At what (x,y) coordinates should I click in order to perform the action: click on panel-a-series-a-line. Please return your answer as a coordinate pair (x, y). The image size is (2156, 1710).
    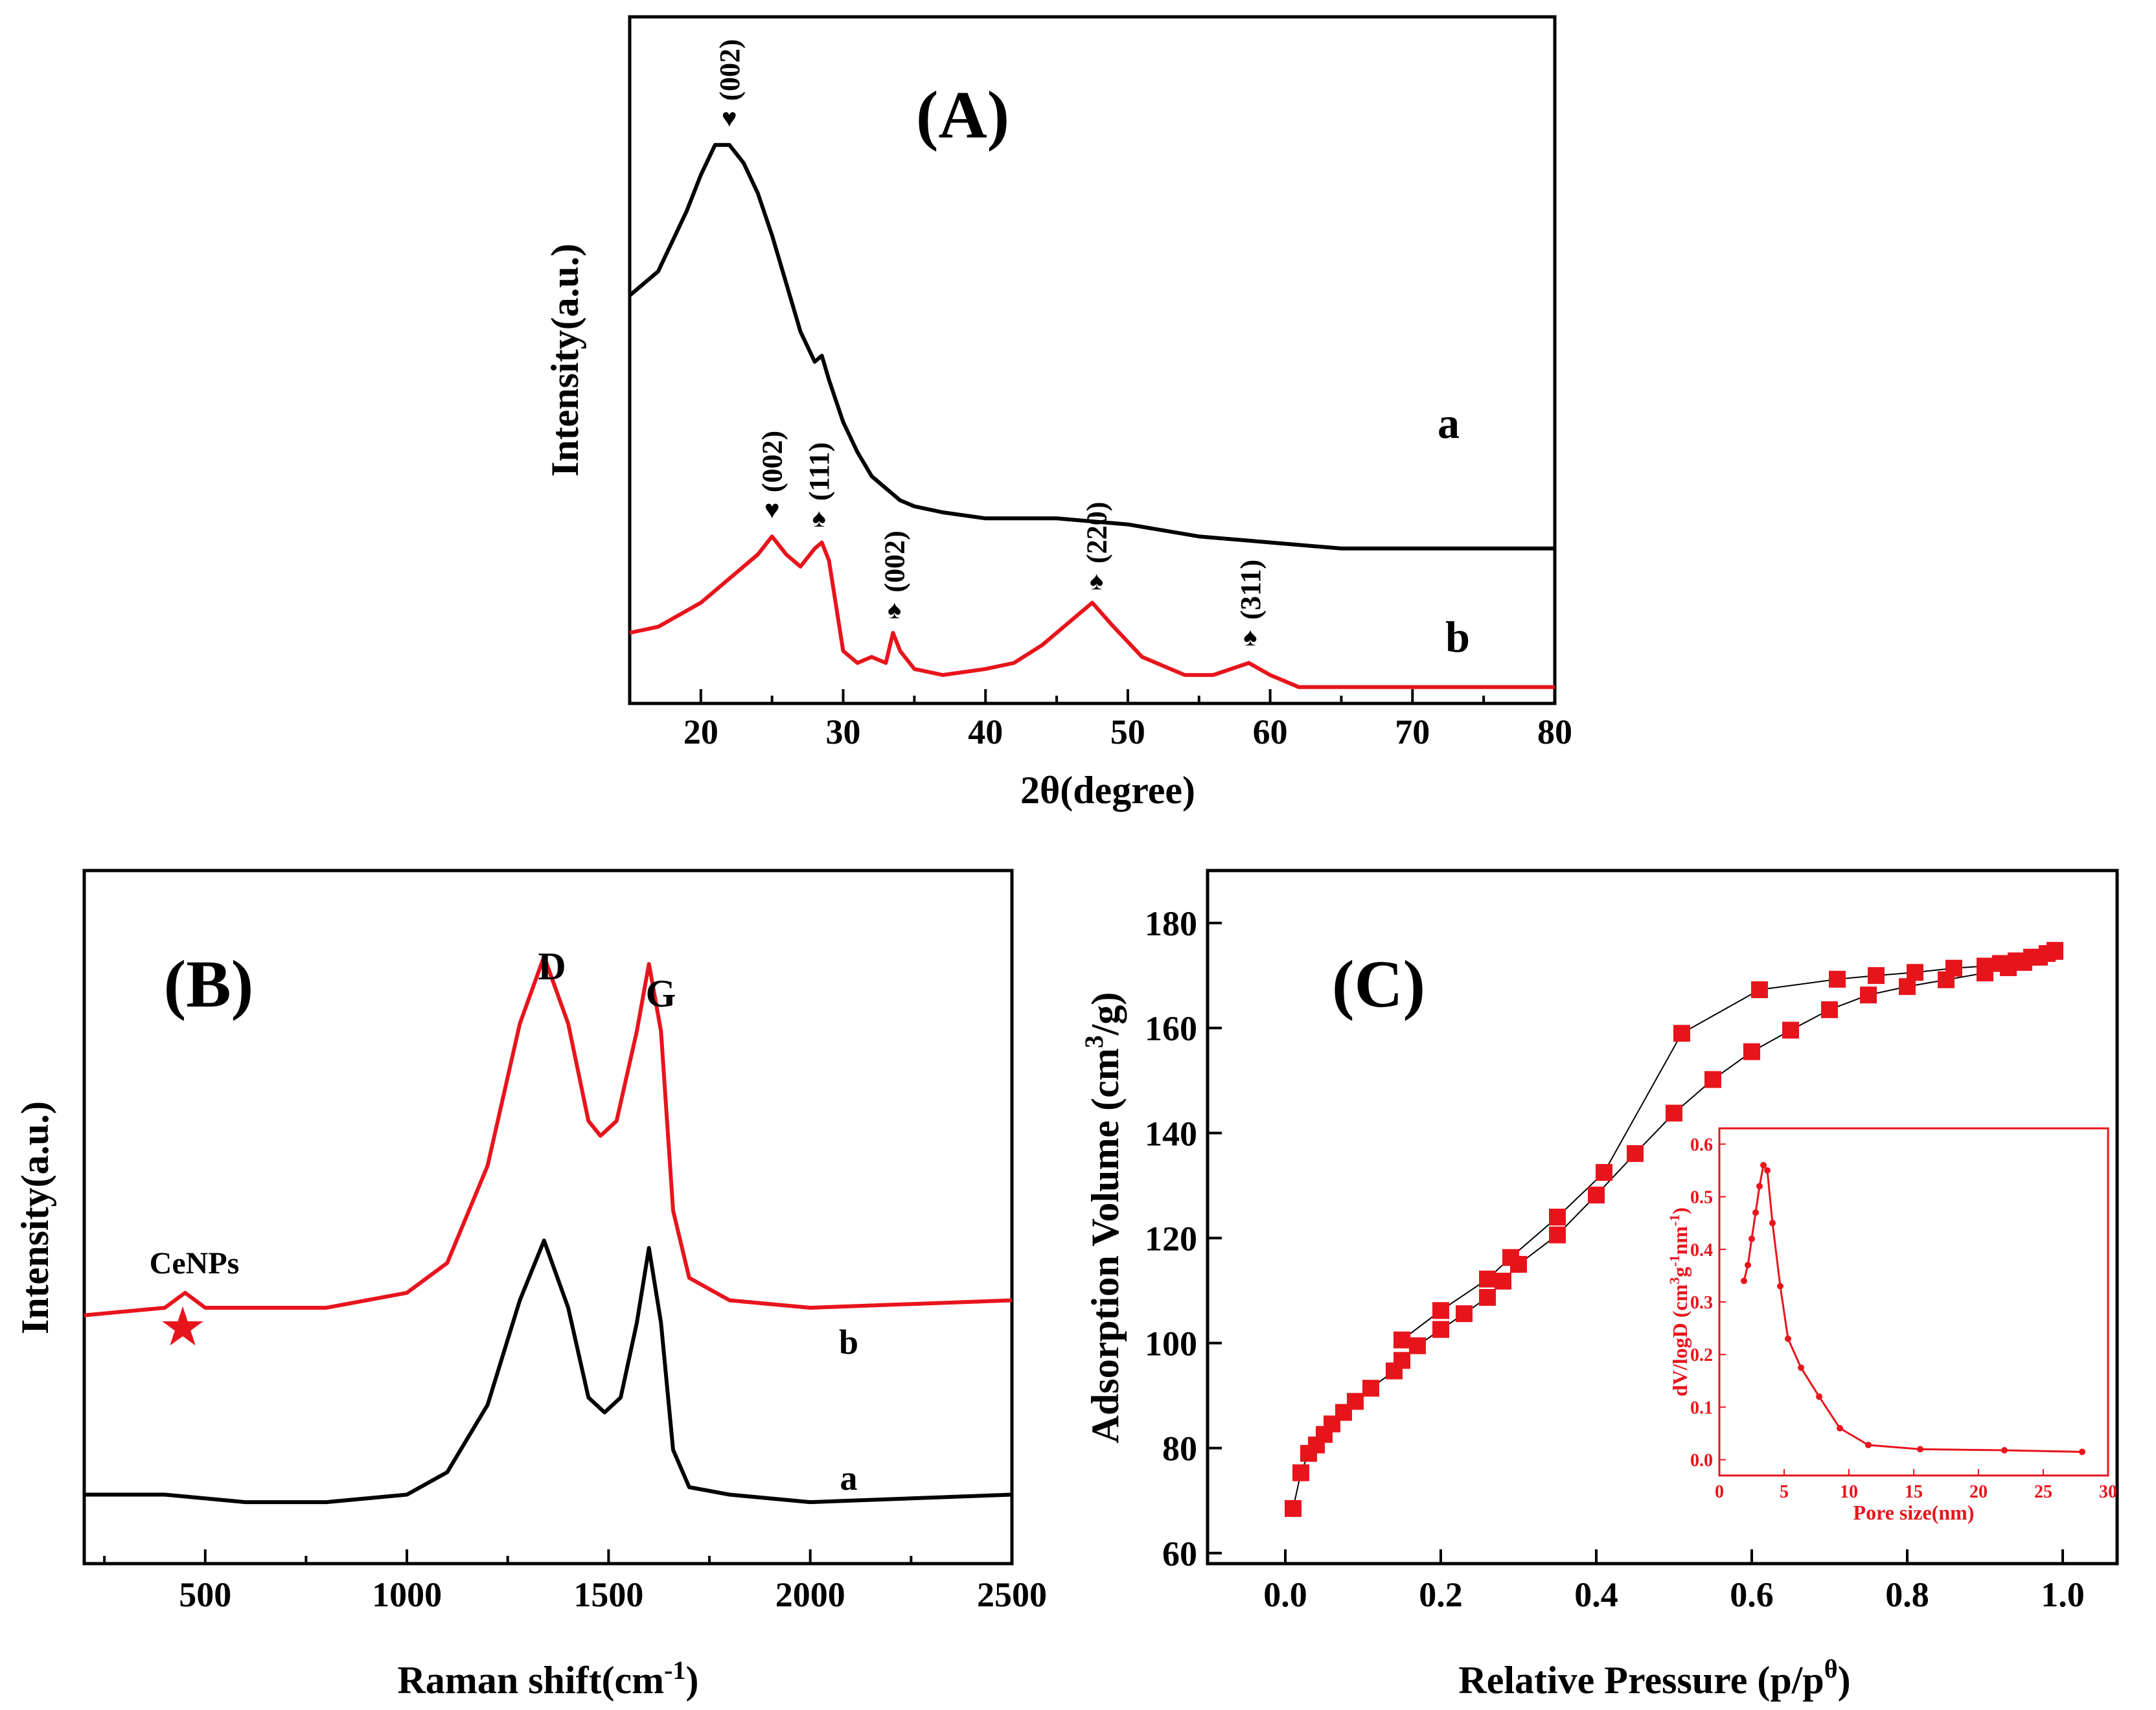
    Looking at the image, I should click on (1091, 346).